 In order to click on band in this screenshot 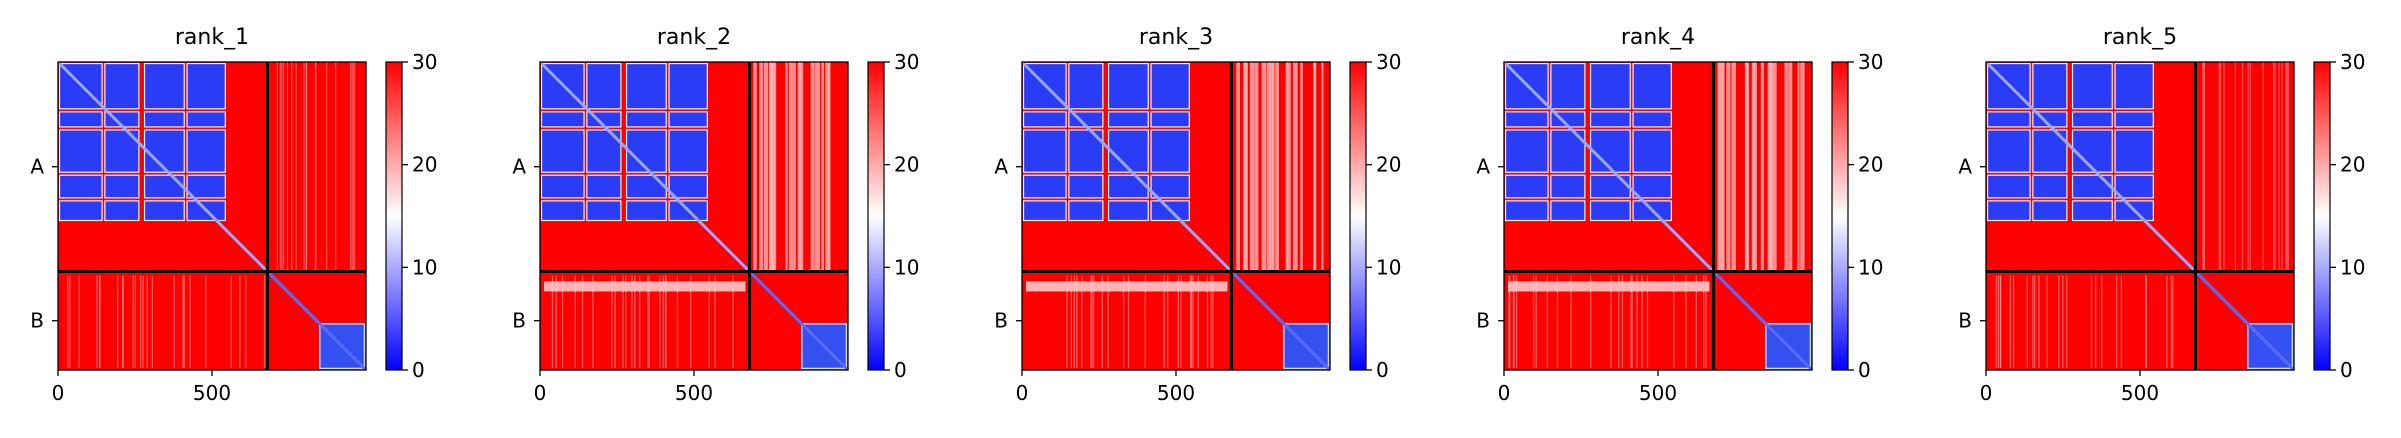, I will do `click(1127, 286)`.